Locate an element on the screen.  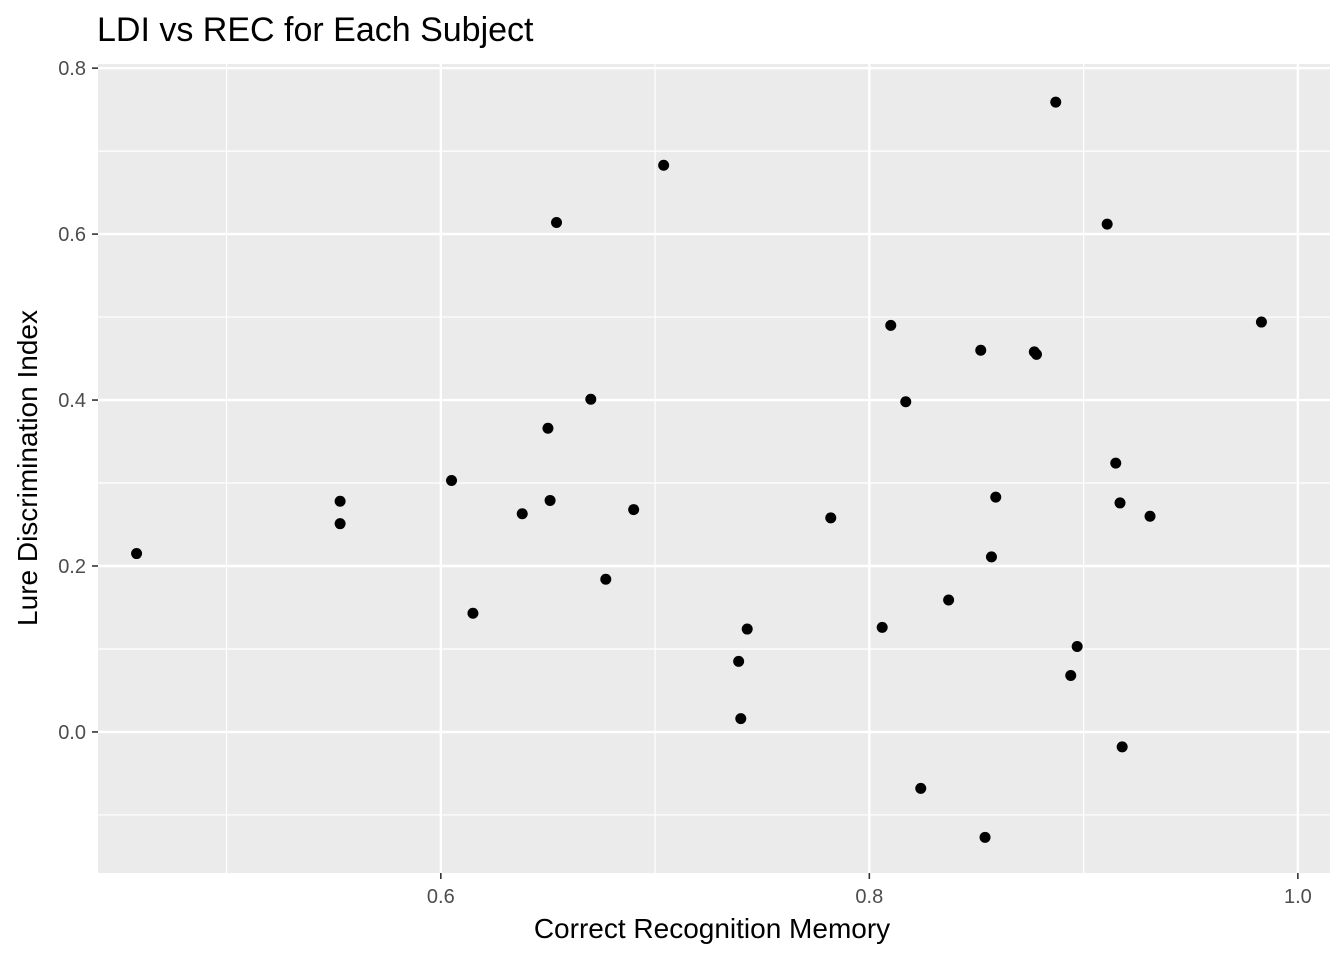
x-axis-title: Correct Recognition Memory is located at coordinates (712, 928).